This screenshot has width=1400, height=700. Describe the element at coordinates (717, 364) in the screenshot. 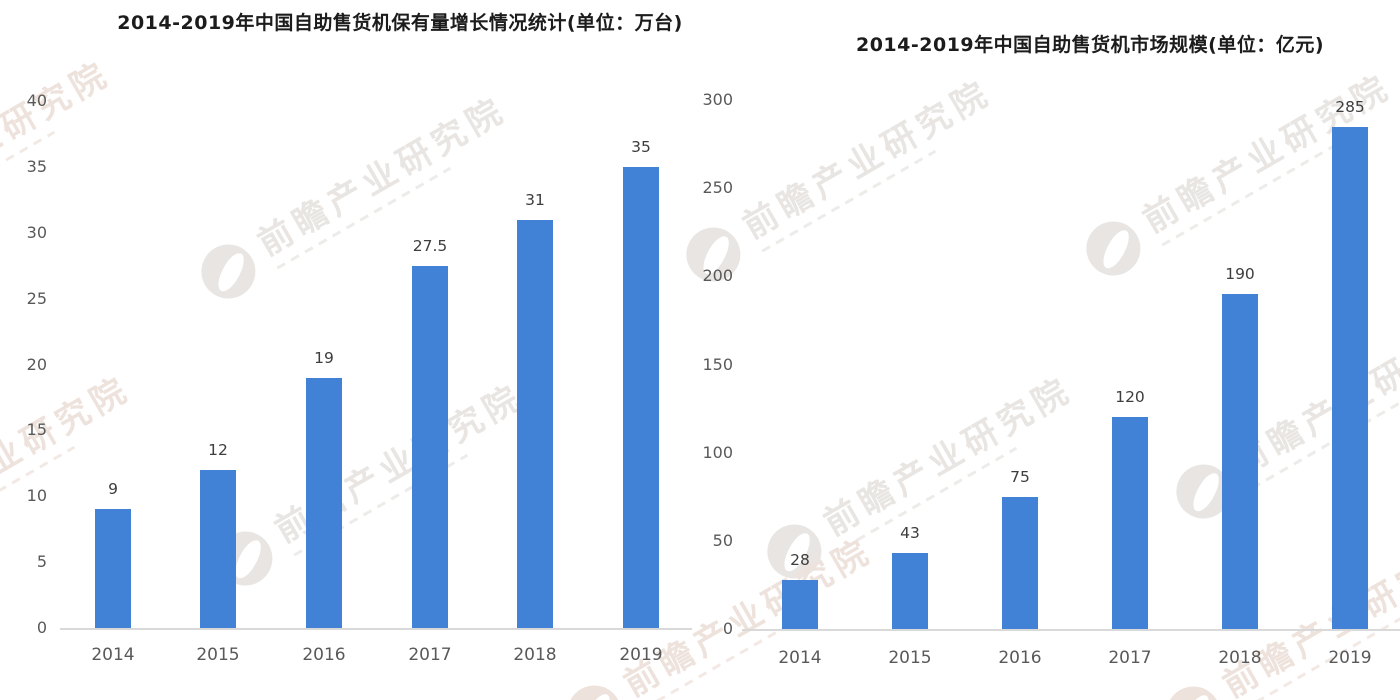

I see `y-tick-label: 150` at that location.